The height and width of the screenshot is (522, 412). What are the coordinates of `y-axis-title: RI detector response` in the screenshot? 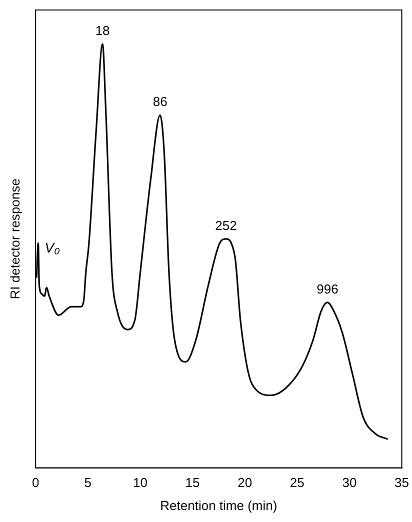 It's located at (14, 239).